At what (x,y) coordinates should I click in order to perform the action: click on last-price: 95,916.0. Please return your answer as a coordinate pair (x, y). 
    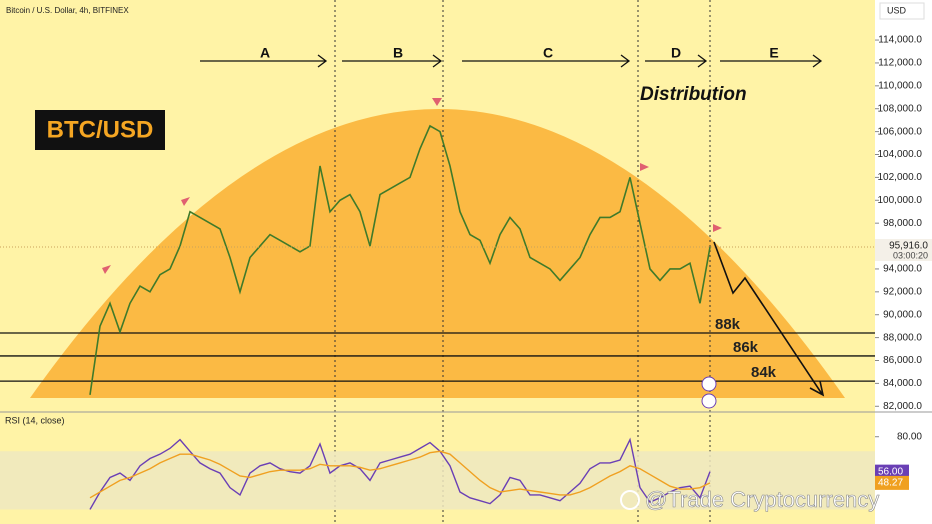
    Looking at the image, I should click on (908, 246).